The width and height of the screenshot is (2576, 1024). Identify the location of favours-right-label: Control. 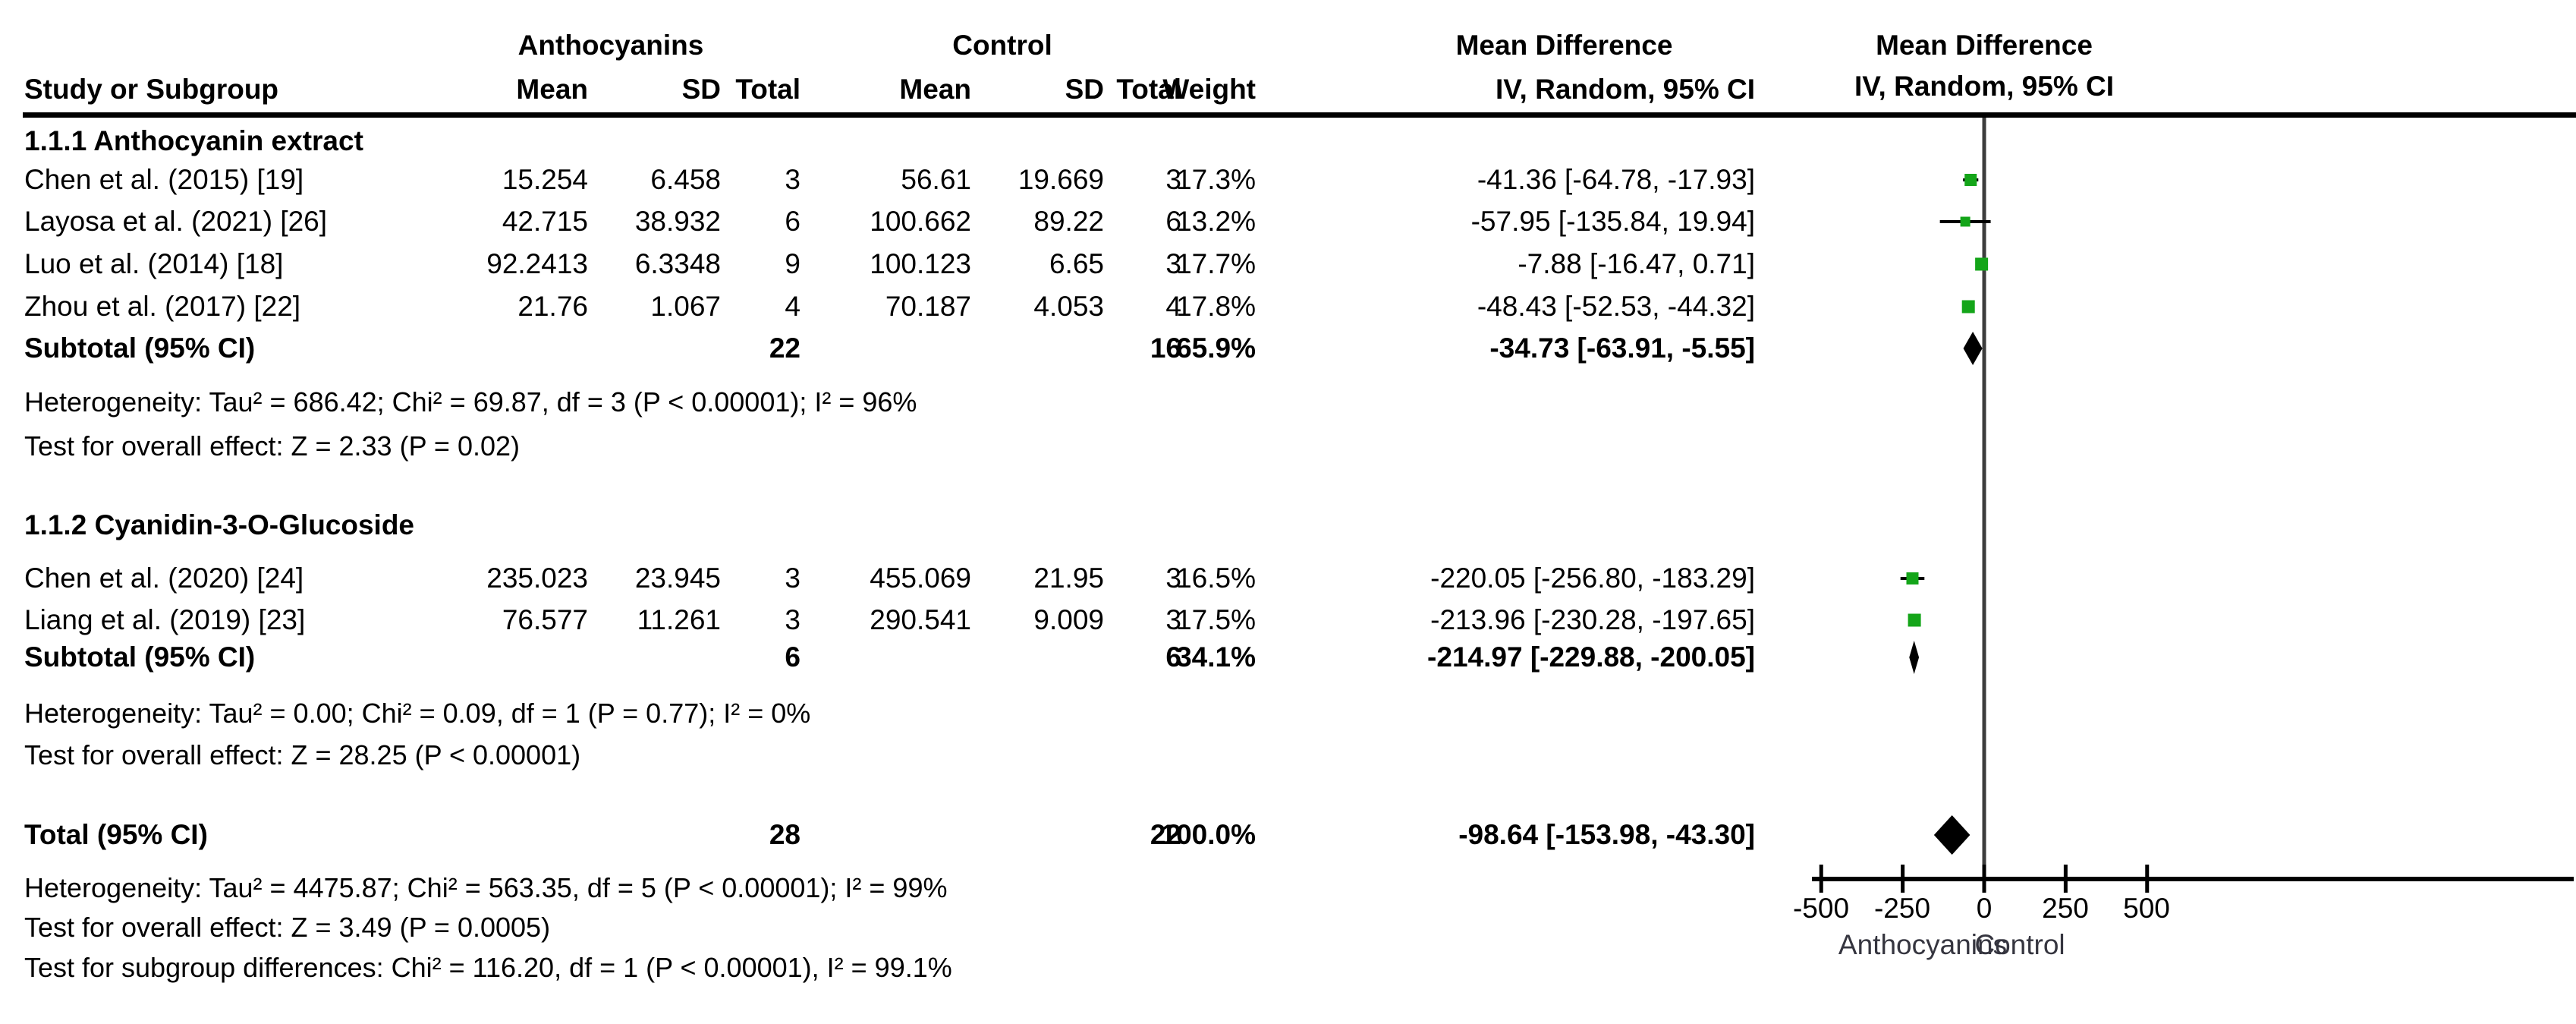
(2019, 944).